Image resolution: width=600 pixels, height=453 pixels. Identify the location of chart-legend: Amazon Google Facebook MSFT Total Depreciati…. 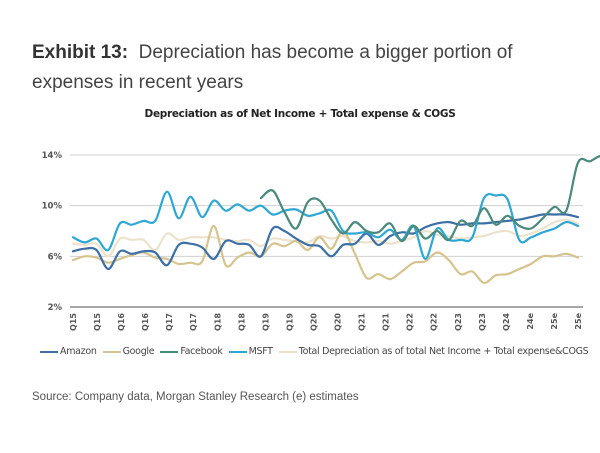
(317, 351).